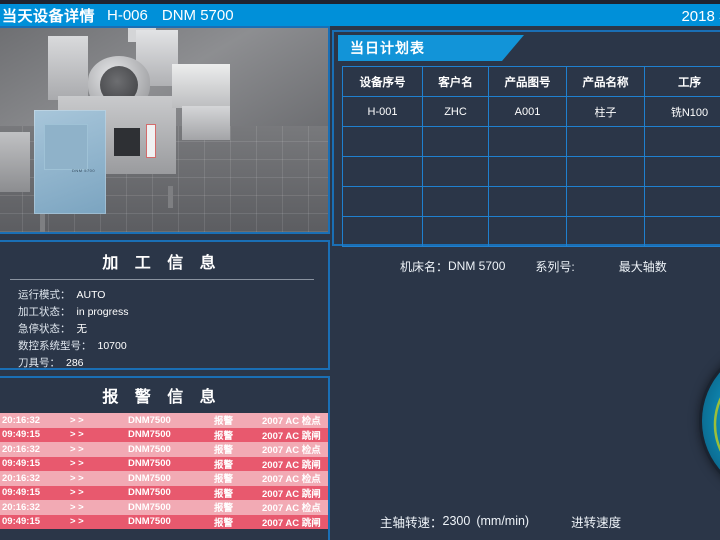 This screenshot has width=720, height=540. Describe the element at coordinates (716, 424) in the screenshot. I see `gauge-graphics: 020406080100120140160180200` at that location.